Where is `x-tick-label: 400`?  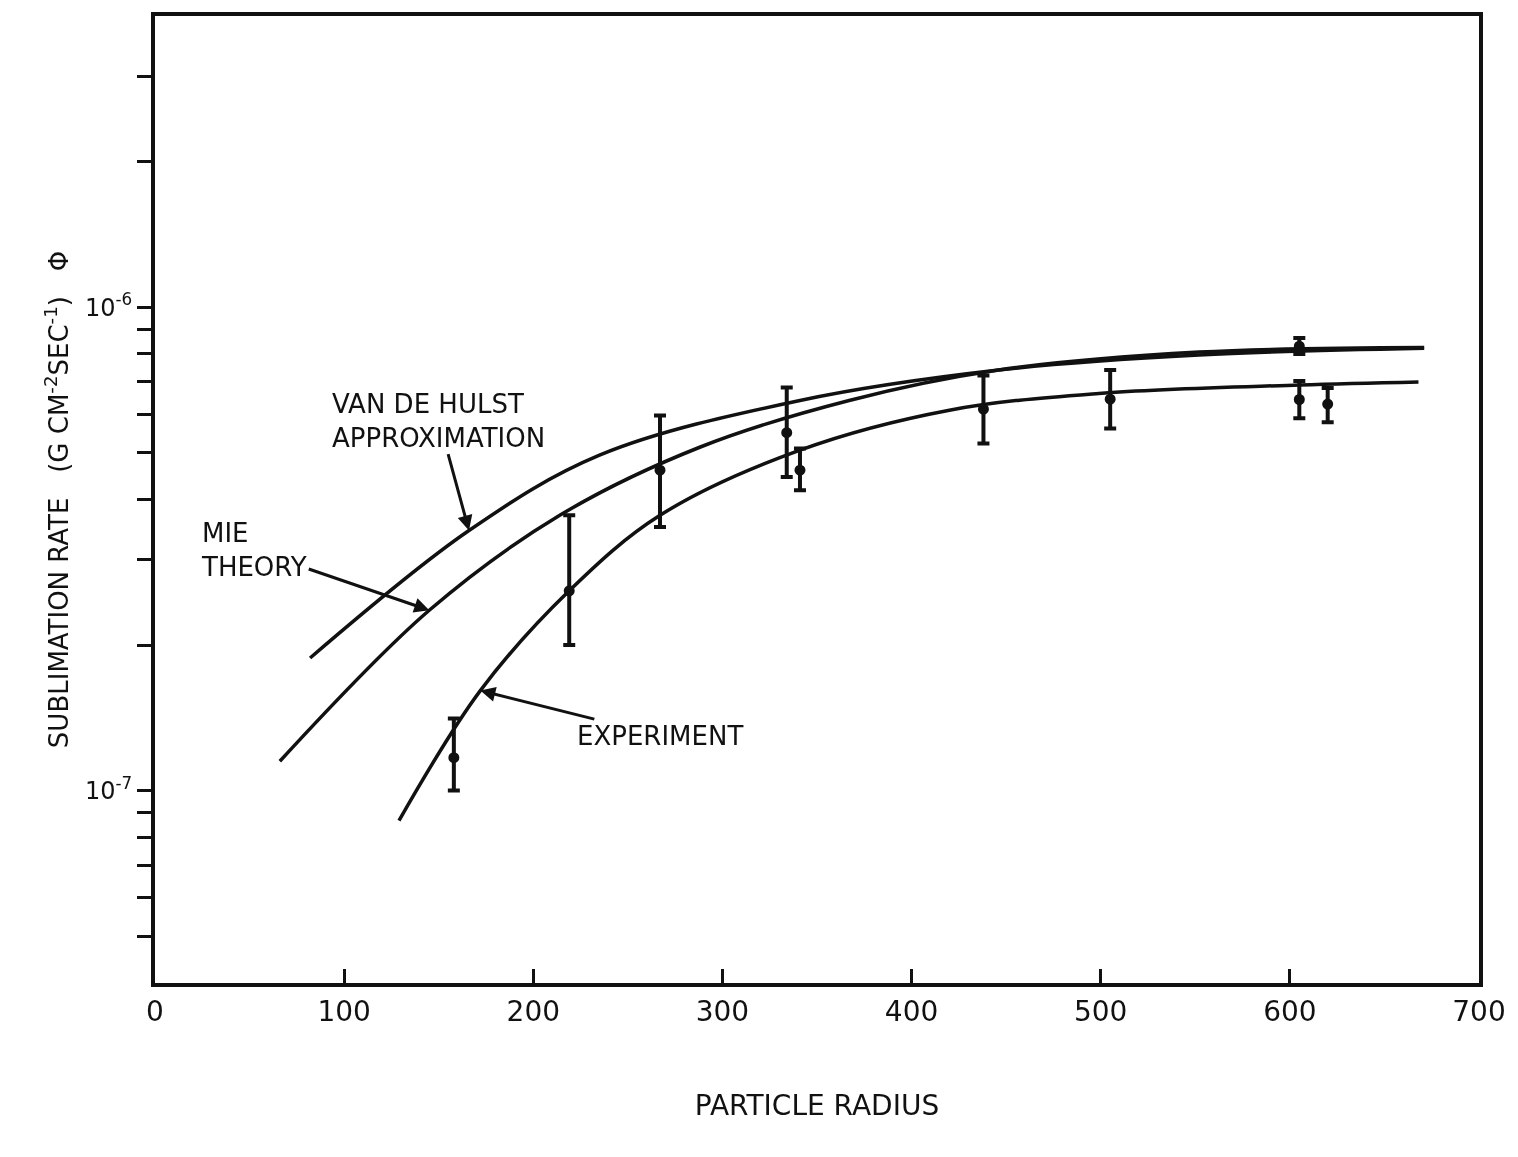
x-tick-label: 400 is located at coordinates (911, 1011).